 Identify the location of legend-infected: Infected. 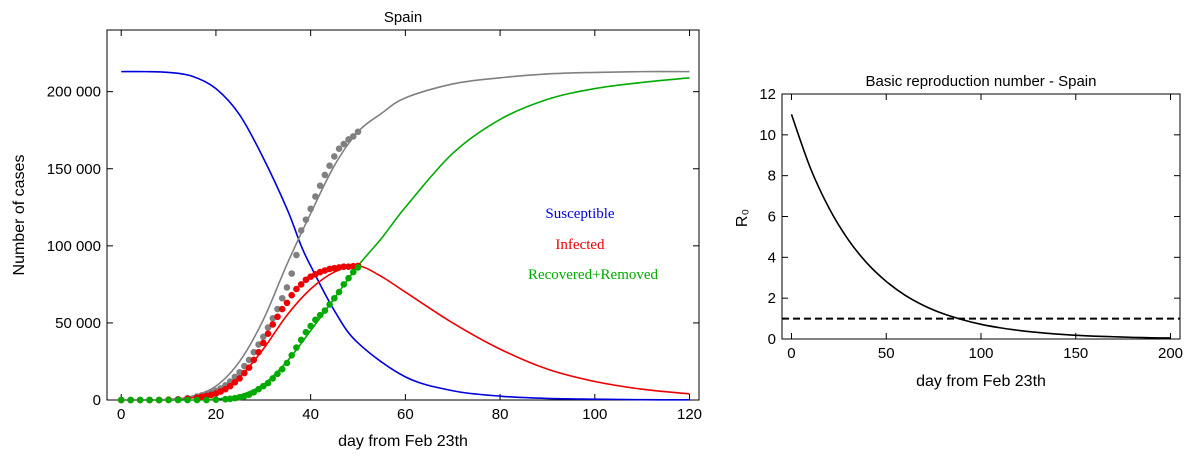
(580, 245).